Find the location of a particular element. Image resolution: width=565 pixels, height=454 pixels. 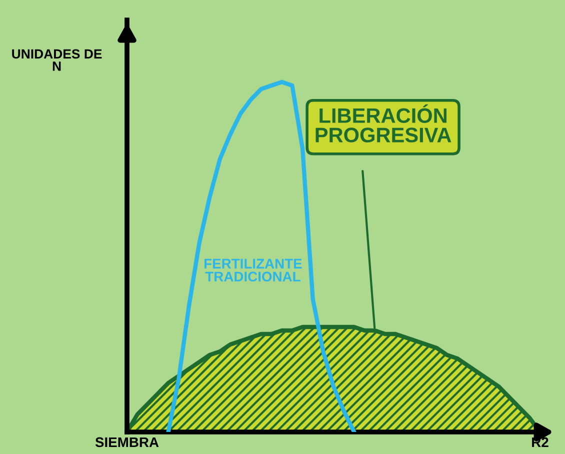

series-label: FERTILIZANTE TRADICIONAL is located at coordinates (253, 270).